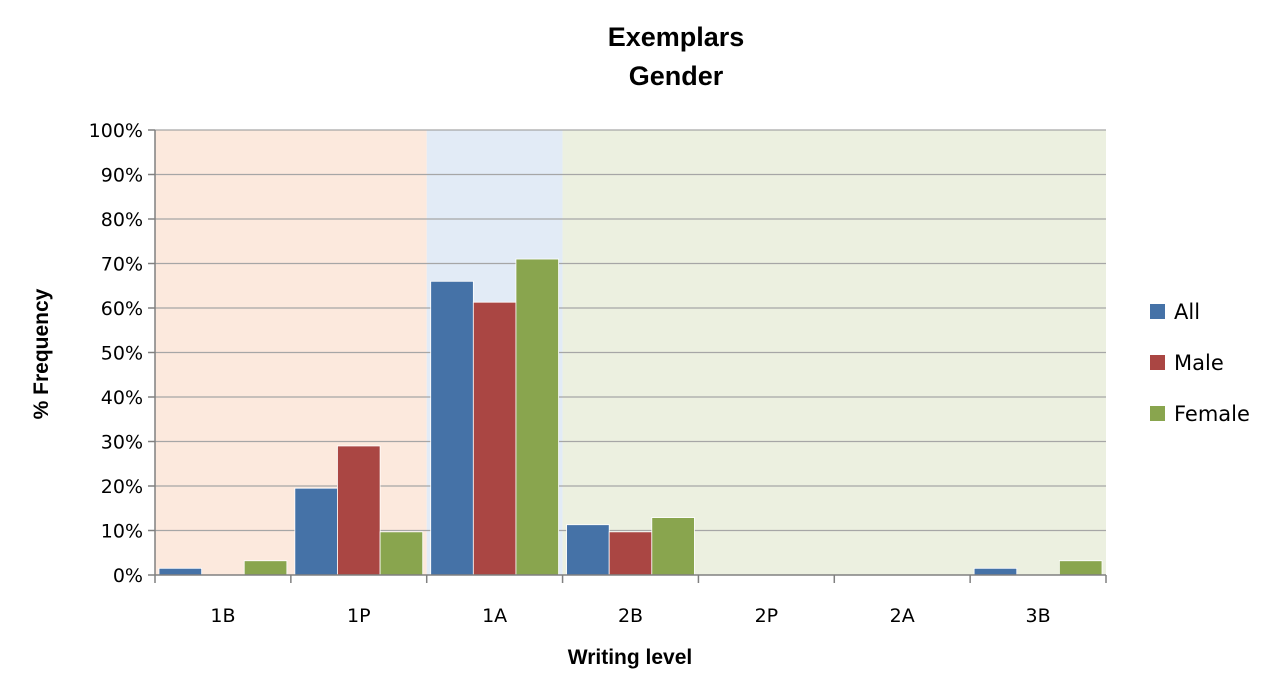 The image size is (1262, 692). Describe the element at coordinates (630, 657) in the screenshot. I see `x-axis-title: Writing level` at that location.